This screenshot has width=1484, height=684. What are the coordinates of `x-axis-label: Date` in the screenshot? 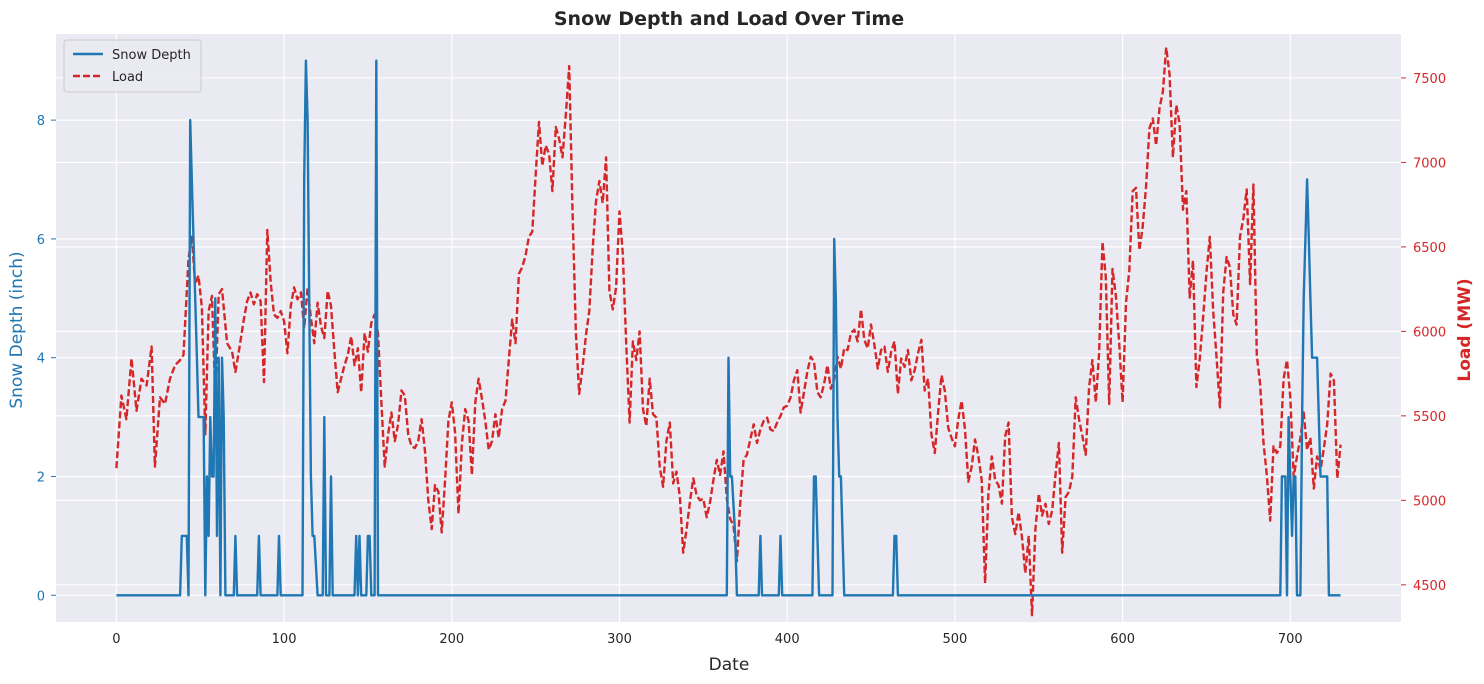 It's located at (729, 665).